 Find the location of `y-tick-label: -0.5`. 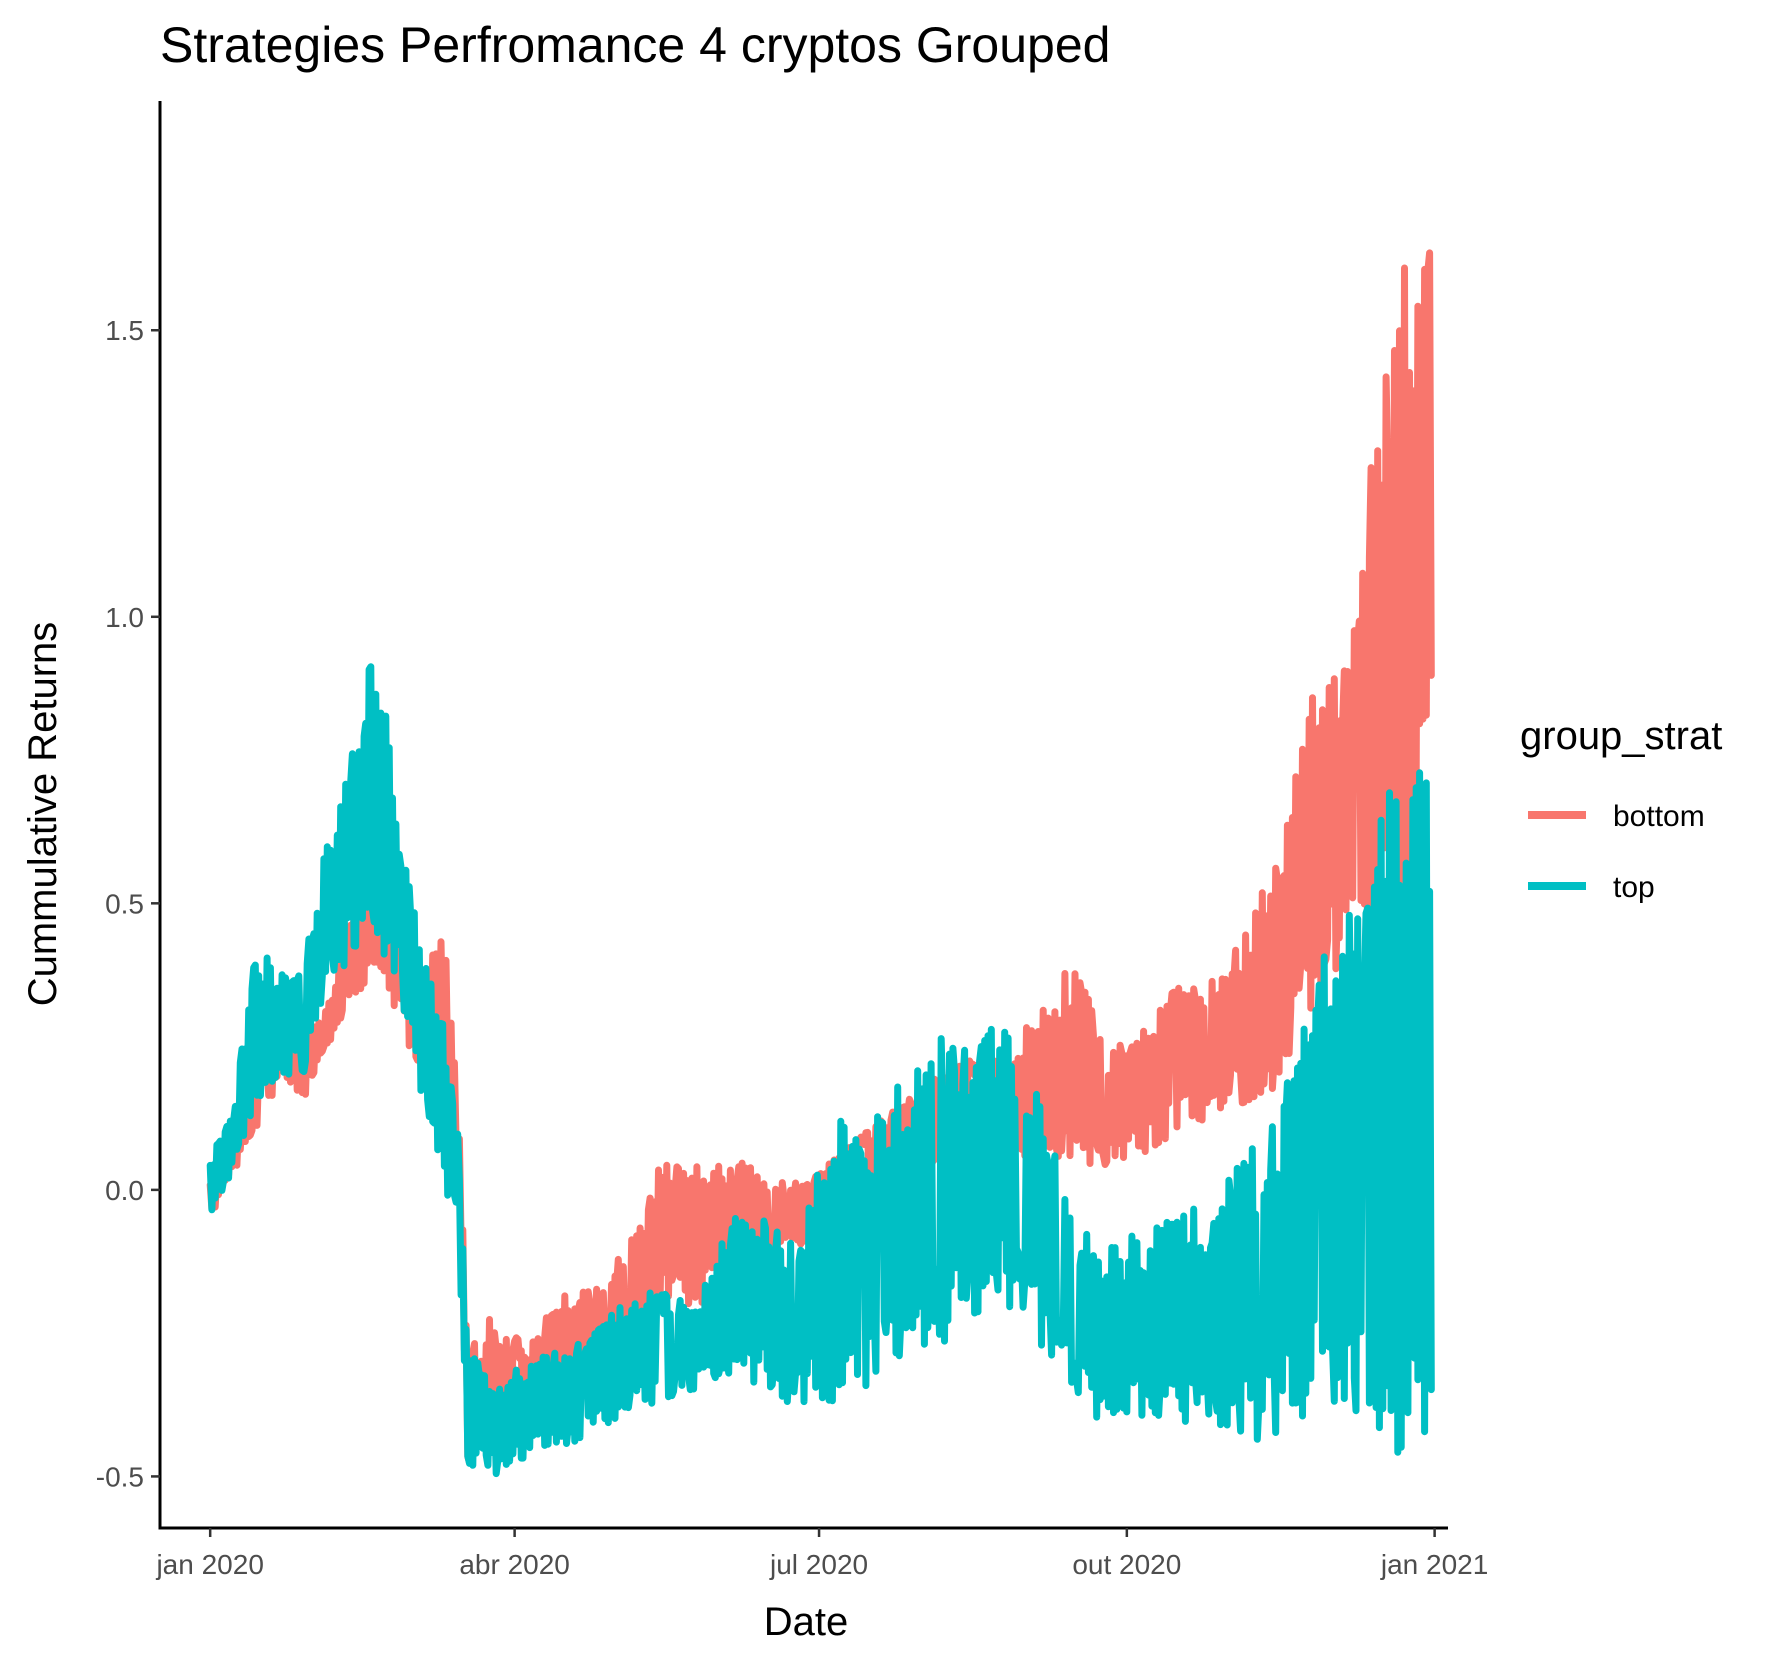

y-tick-label: -0.5 is located at coordinates (120, 1476).